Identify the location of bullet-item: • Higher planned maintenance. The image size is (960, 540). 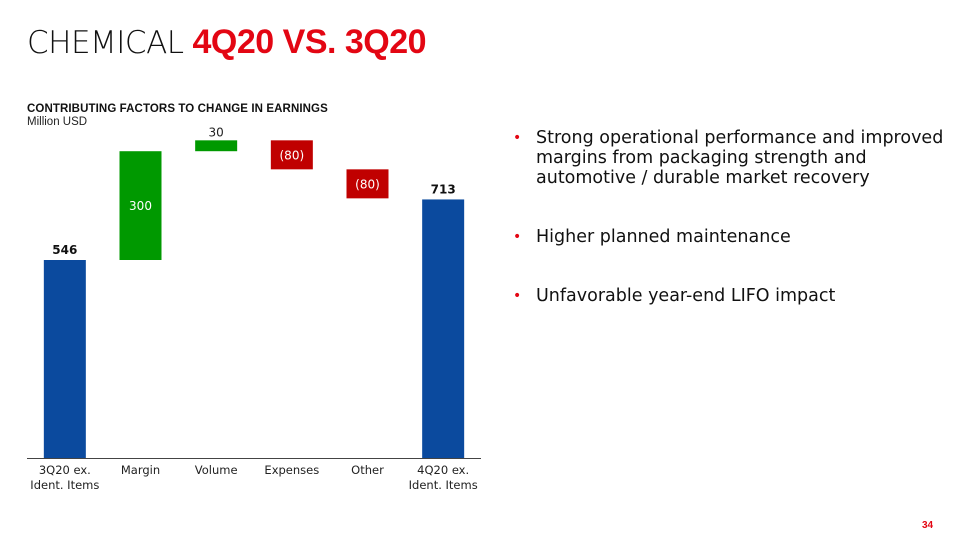
(733, 237).